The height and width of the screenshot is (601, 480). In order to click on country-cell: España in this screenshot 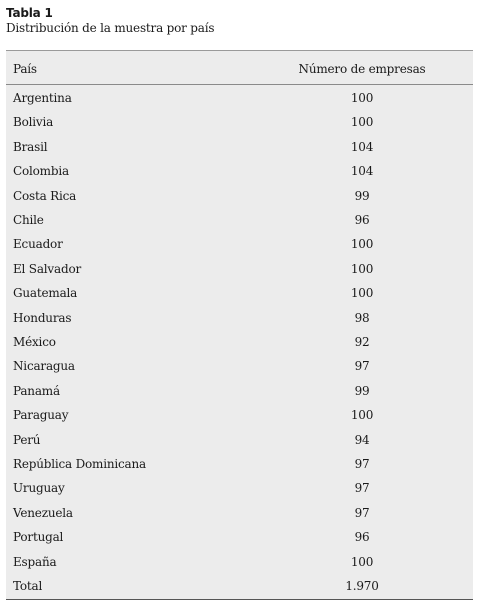, I will do `click(35, 561)`.